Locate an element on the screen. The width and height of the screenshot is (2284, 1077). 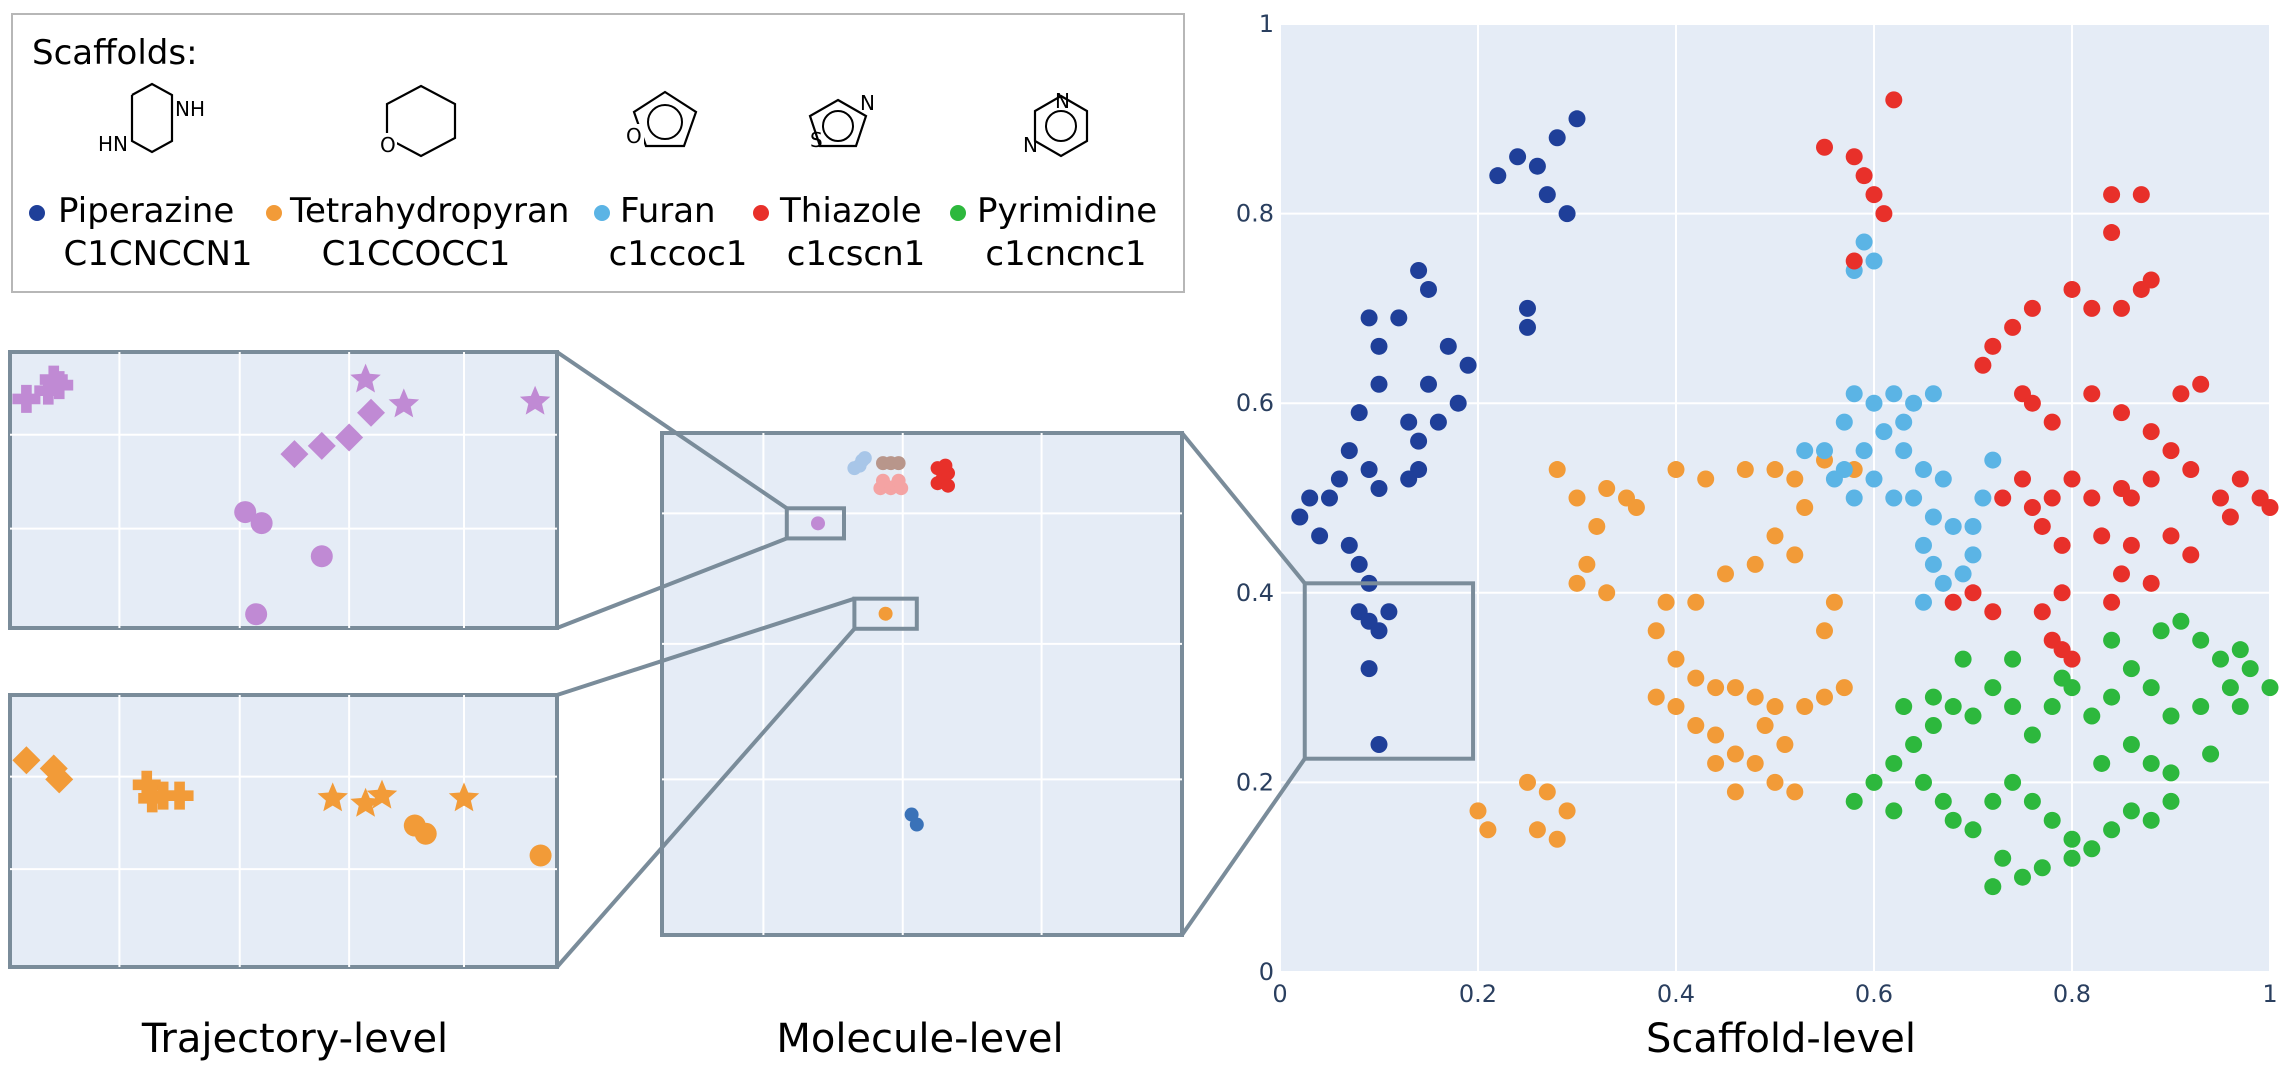
connector-line is located at coordinates (705, 798).